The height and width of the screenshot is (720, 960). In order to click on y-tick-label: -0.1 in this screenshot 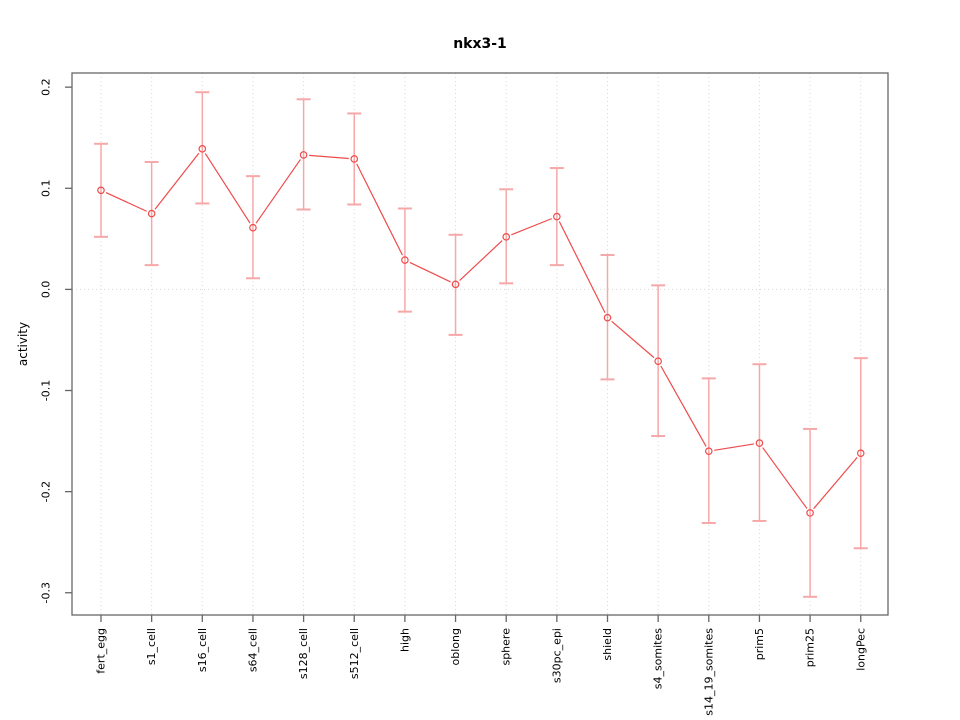, I will do `click(46, 390)`.